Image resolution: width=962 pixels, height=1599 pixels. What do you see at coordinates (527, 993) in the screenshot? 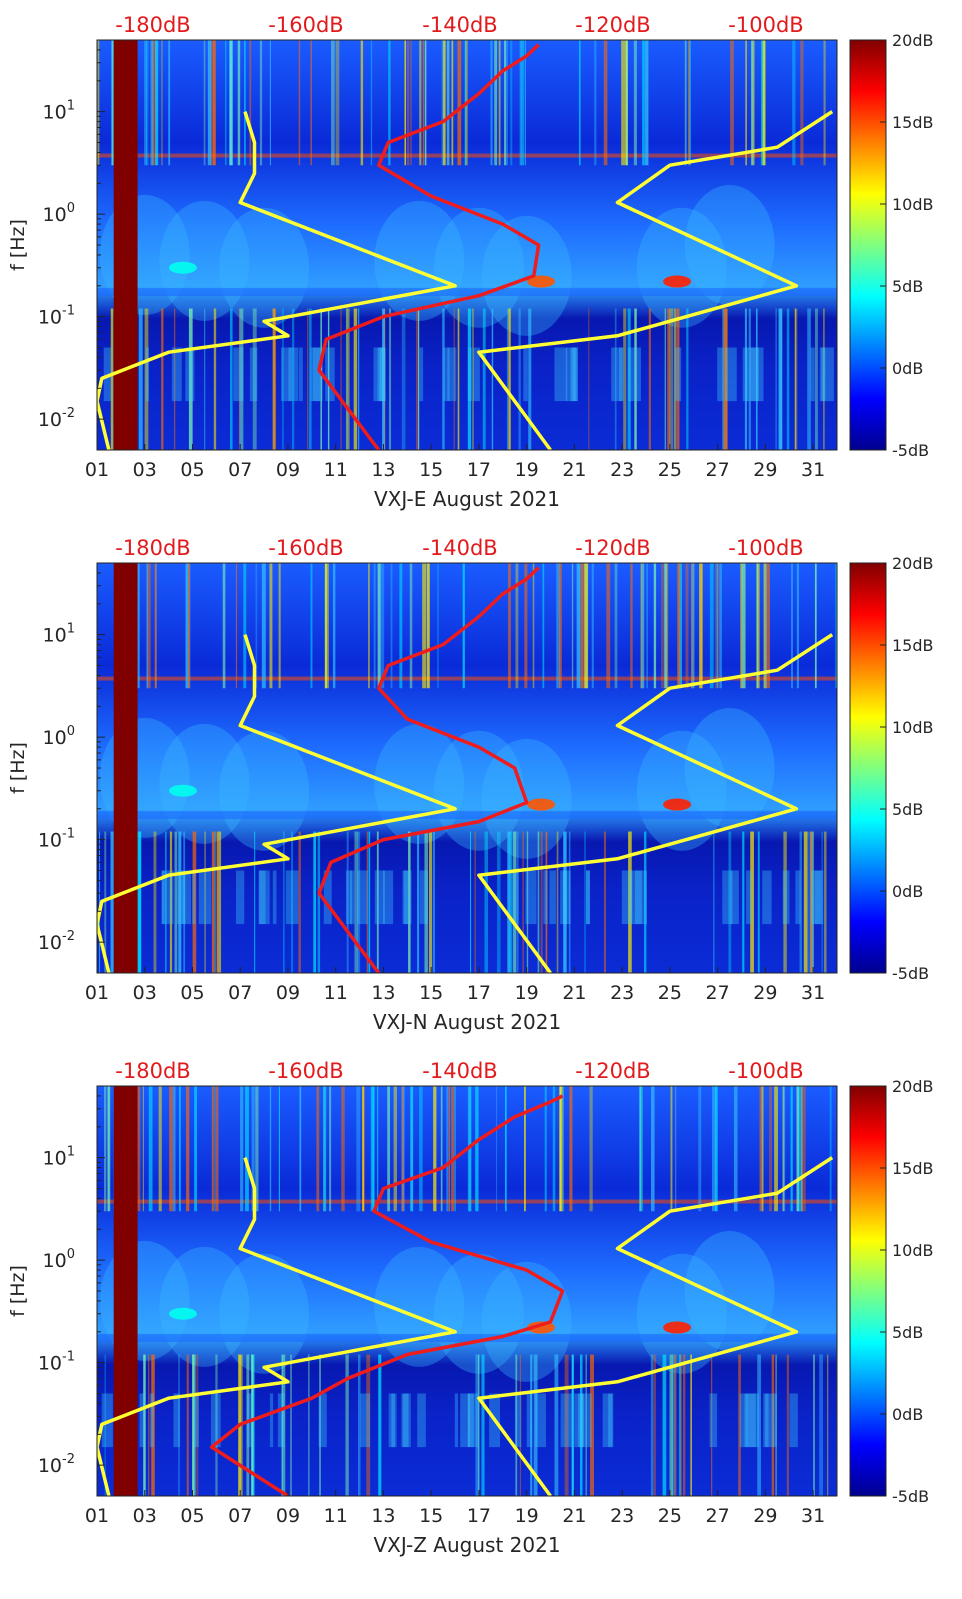
I see `x-tick-label: 19` at bounding box center [527, 993].